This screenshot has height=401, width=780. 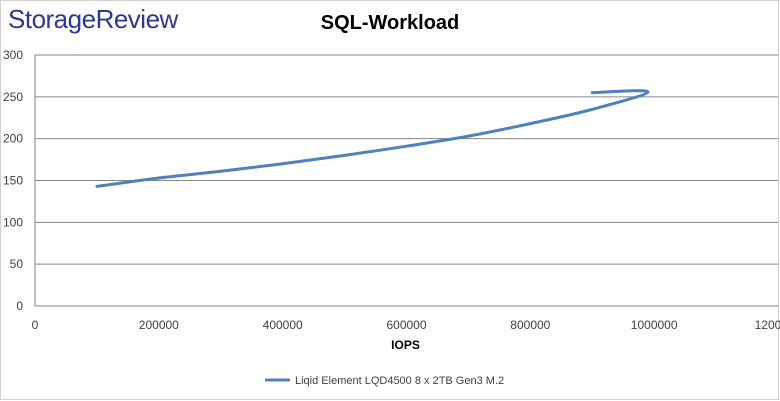 I want to click on x-tick-label: 800000, so click(x=530, y=325).